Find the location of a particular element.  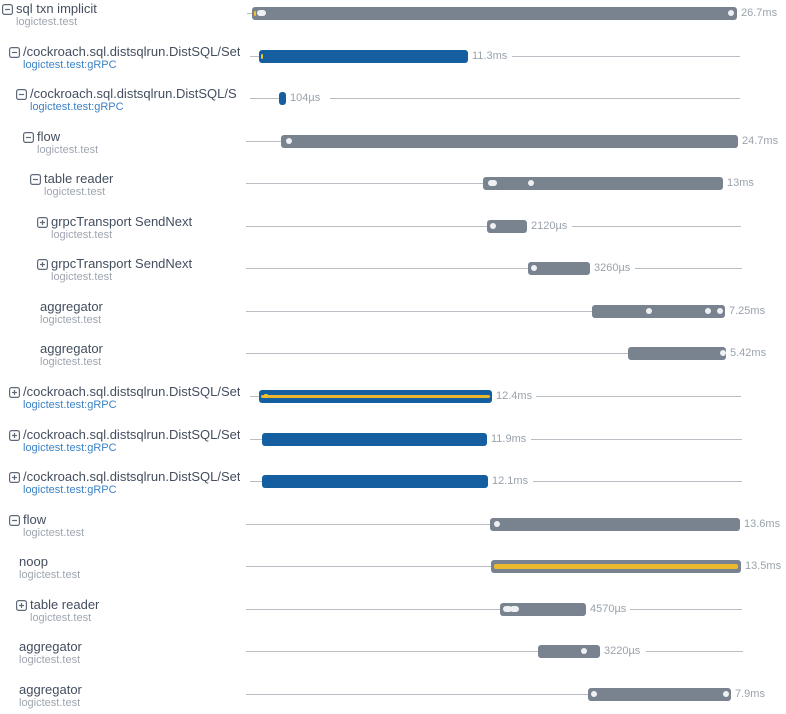

span-texts: flow logictest.test is located at coordinates (67, 142).